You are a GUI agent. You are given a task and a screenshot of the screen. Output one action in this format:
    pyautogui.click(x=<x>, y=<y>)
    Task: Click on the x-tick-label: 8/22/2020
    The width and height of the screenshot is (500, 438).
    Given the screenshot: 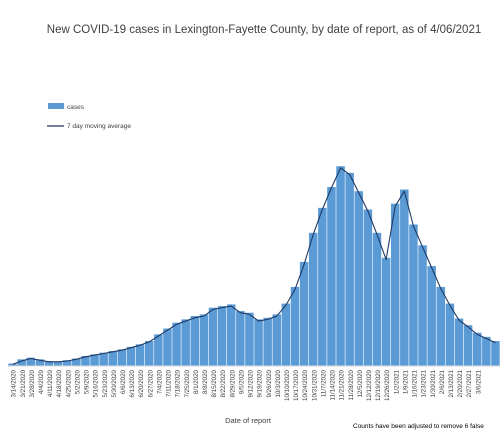 What is the action you would take?
    pyautogui.click(x=223, y=383)
    